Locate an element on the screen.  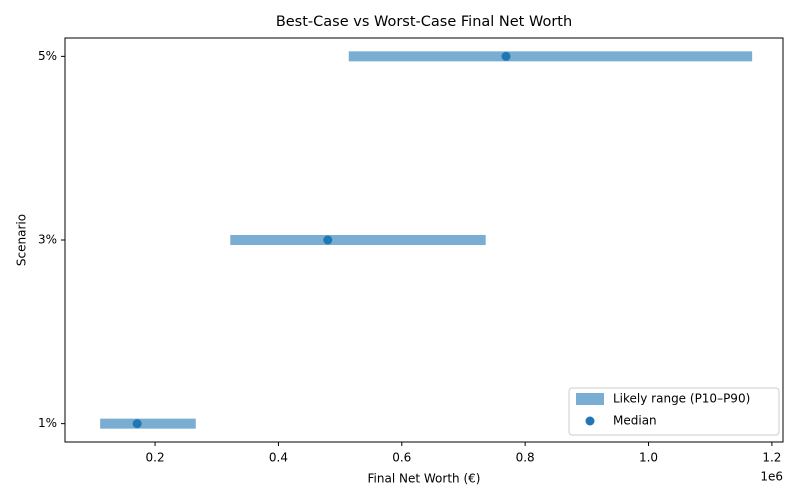
x-tick-label: 1.0 is located at coordinates (648, 458).